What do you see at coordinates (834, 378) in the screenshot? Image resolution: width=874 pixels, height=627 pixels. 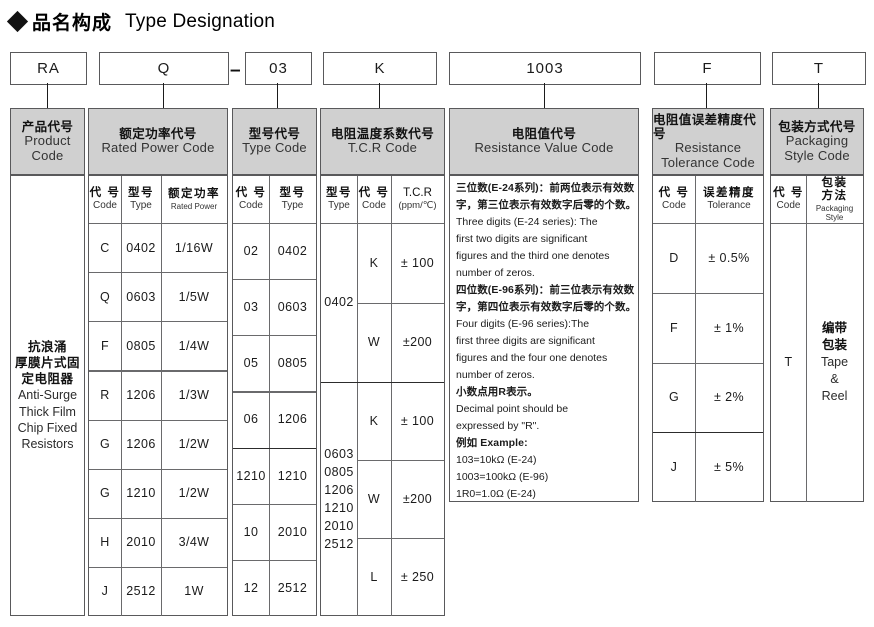 I see `pkg-en-2: &` at bounding box center [834, 378].